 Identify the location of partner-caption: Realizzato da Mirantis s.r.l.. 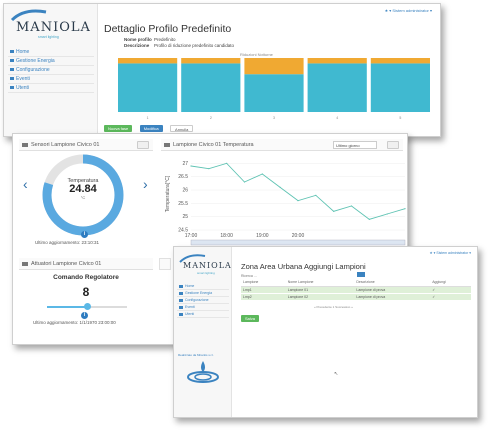
(196, 355).